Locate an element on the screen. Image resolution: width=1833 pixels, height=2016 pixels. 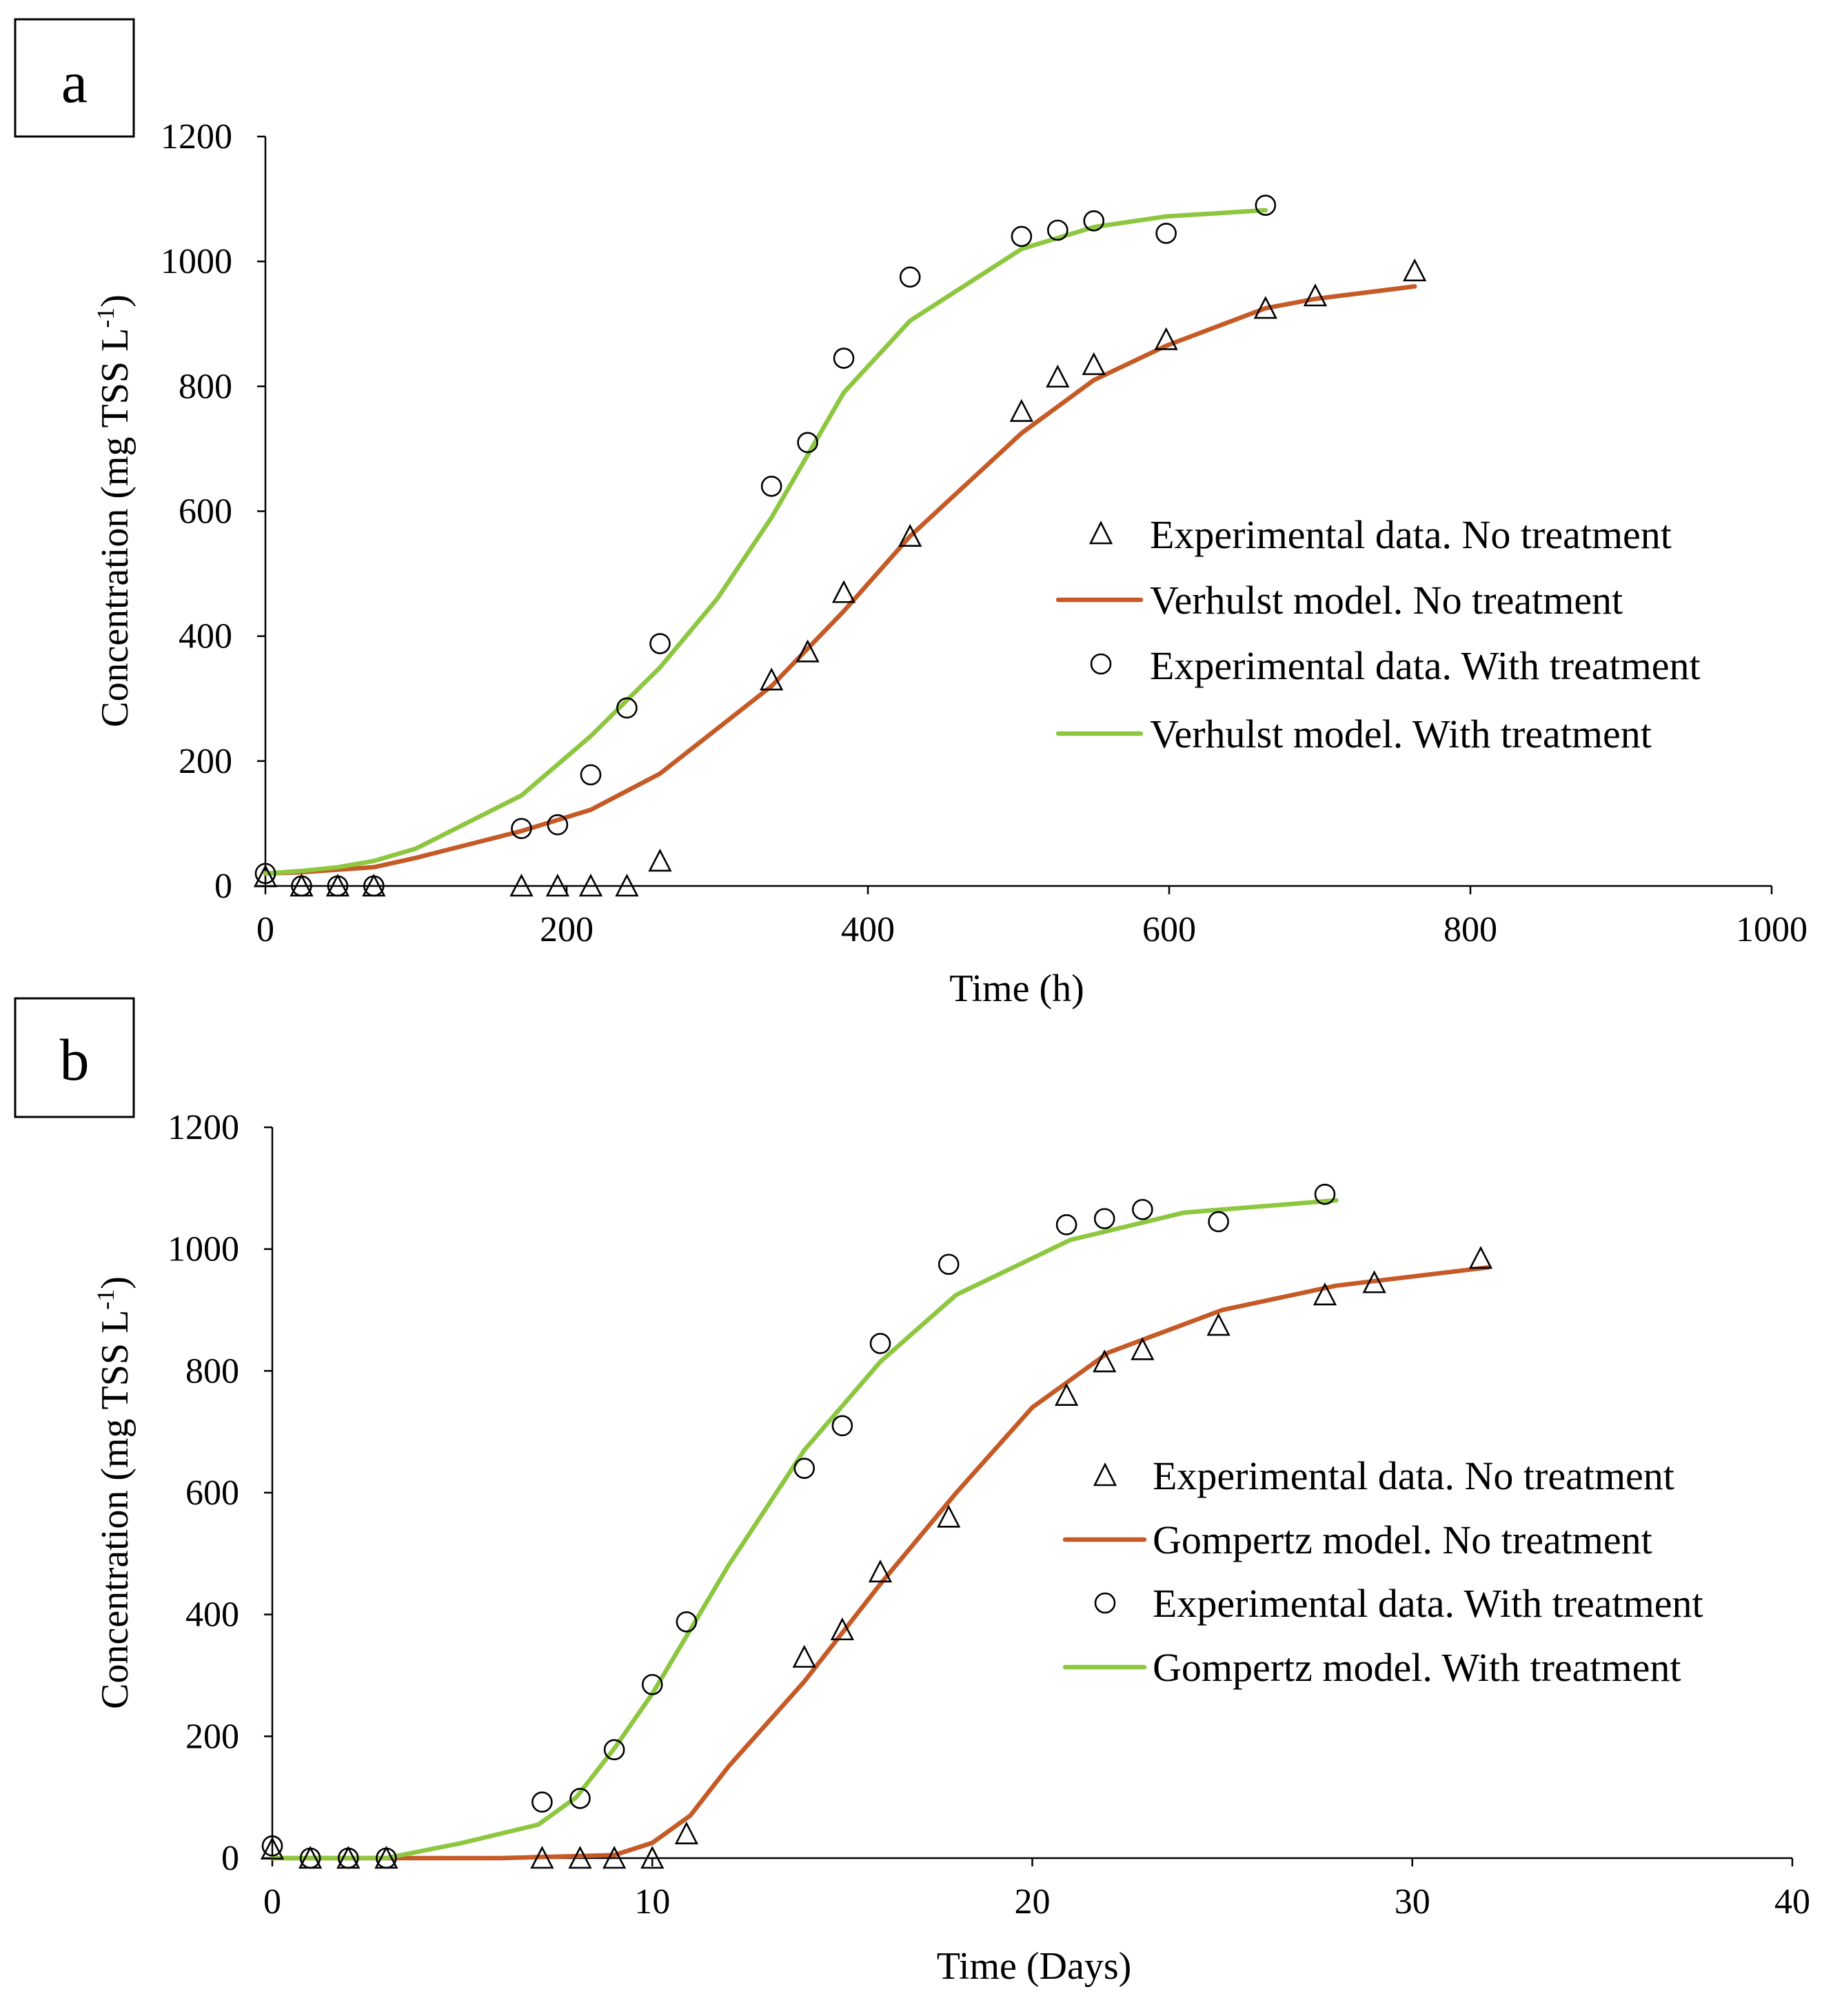
x-tick-label: 10 is located at coordinates (652, 1902).